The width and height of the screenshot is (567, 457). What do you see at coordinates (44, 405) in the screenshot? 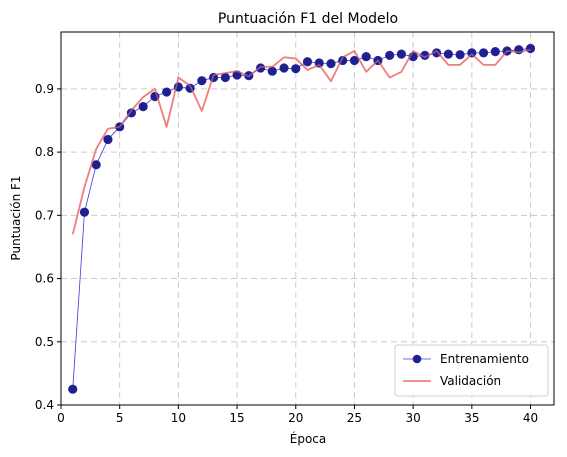
I see `y-tick-label: 0.4` at bounding box center [44, 405].